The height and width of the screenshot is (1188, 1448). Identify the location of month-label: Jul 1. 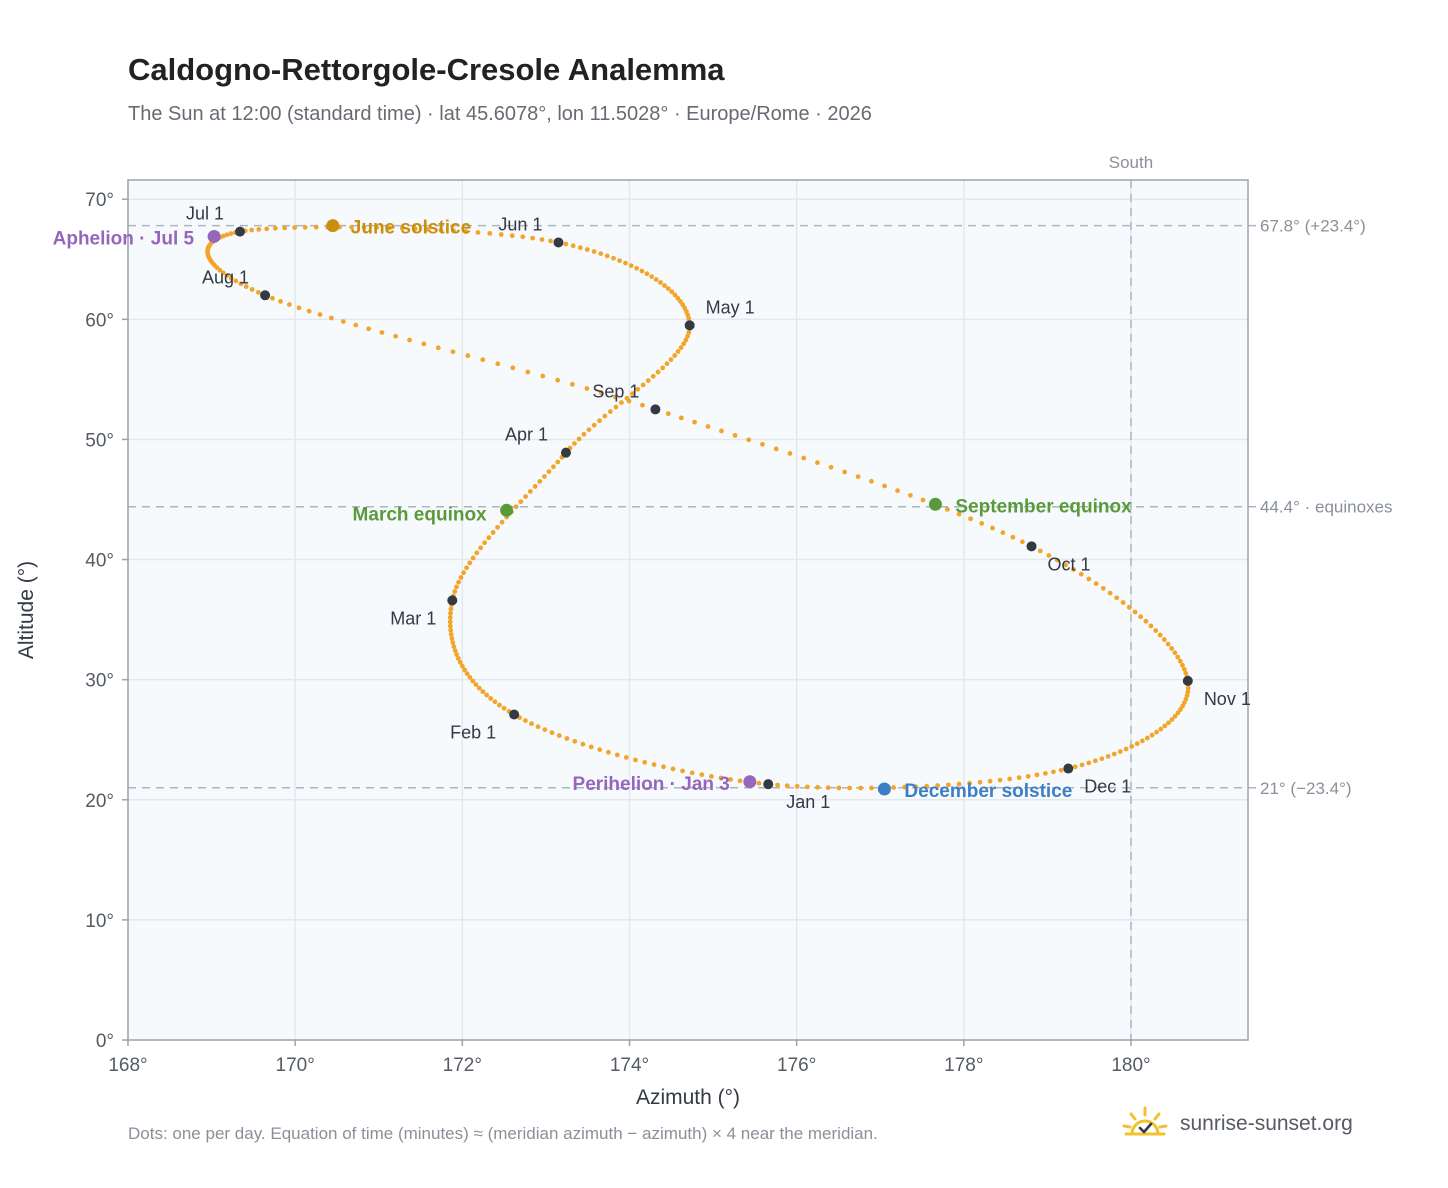
(205, 214).